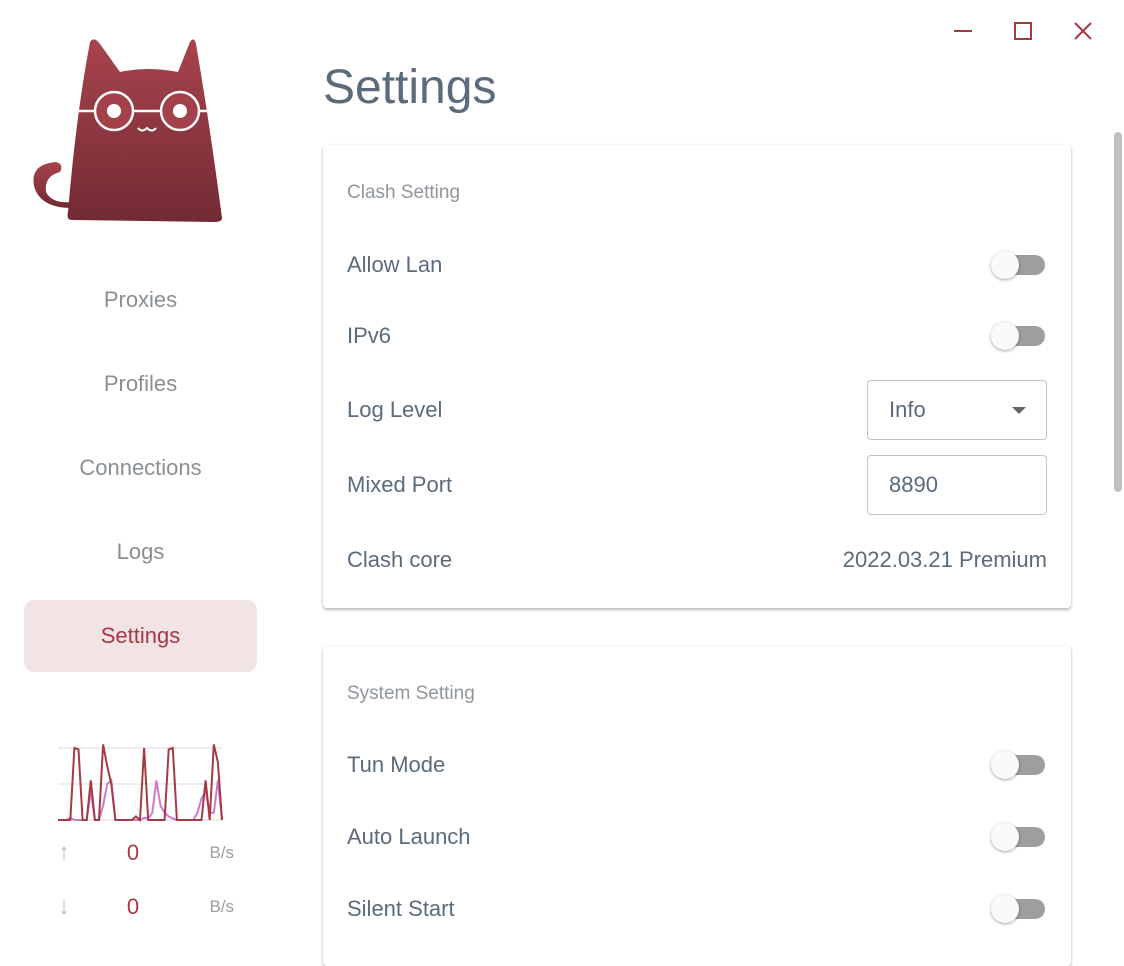  I want to click on allow-lan-row: Allow Lan, so click(697, 265).